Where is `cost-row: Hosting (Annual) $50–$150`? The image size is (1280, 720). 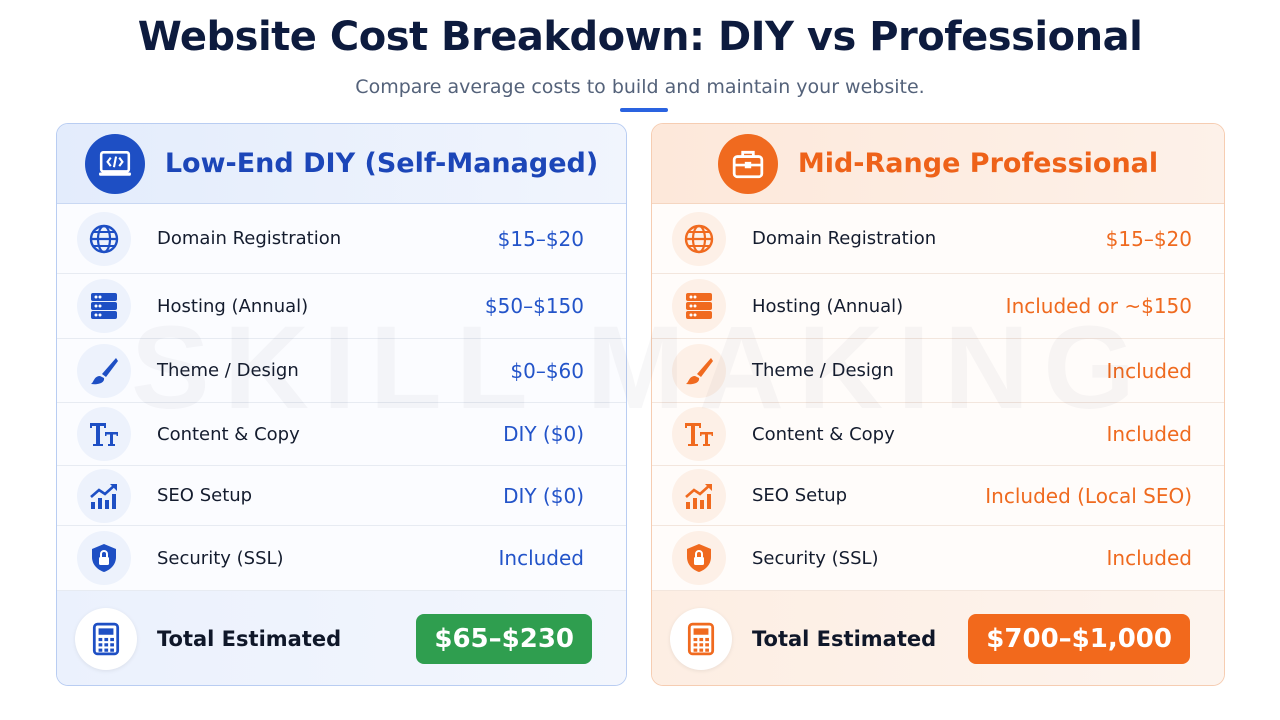
cost-row: Hosting (Annual) $50–$150 is located at coordinates (341, 306).